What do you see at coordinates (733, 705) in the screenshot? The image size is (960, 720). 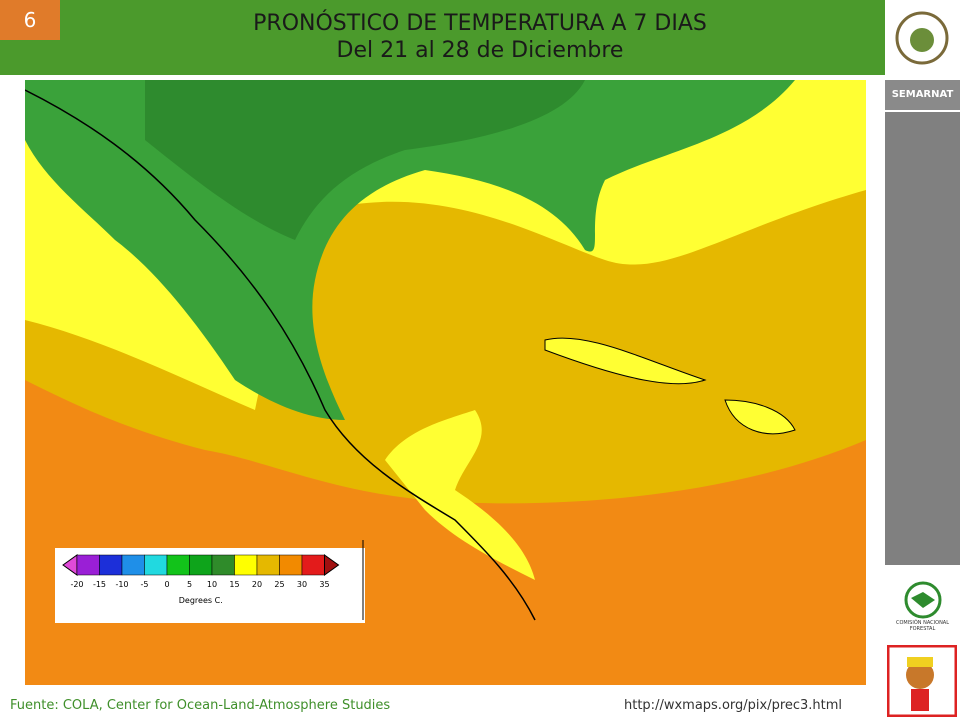 I see `source-url: http://wxmaps.org/pix/prec3.html` at bounding box center [733, 705].